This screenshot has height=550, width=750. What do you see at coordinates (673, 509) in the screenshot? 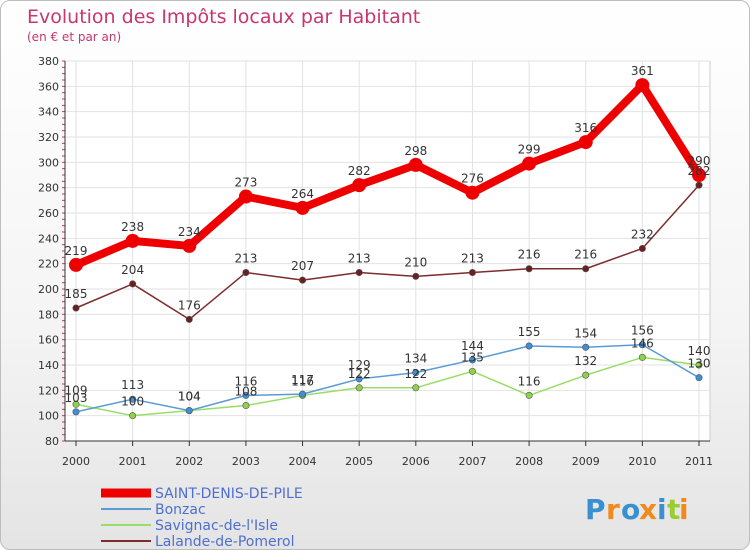
I see `logo-letter: t` at bounding box center [673, 509].